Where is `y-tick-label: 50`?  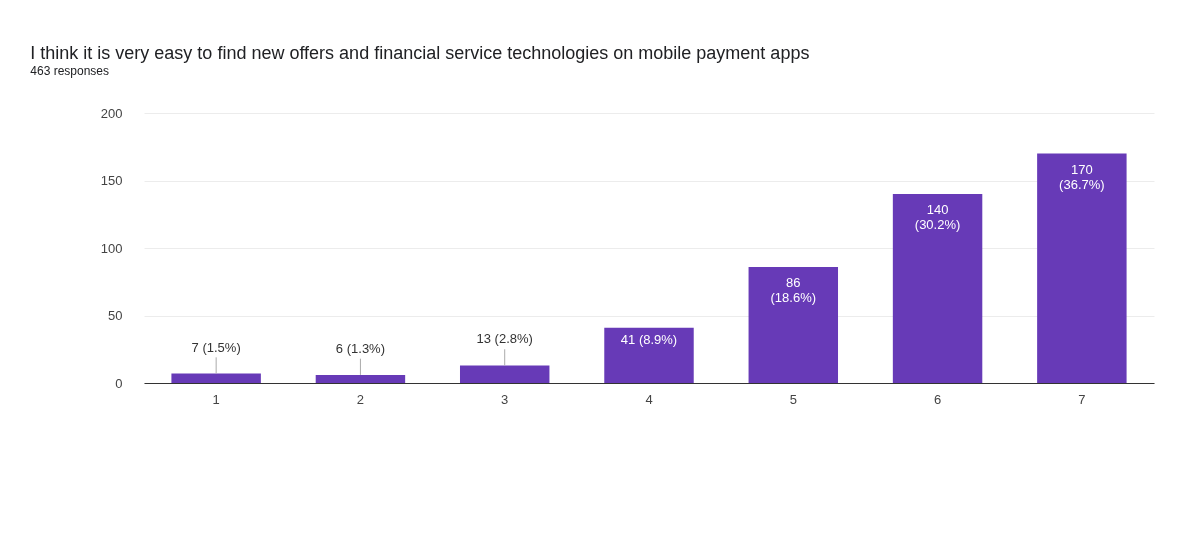 y-tick-label: 50 is located at coordinates (115, 315).